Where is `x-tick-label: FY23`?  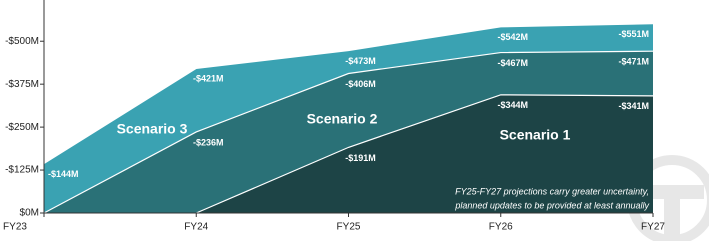 x-tick-label: FY23 is located at coordinates (15, 227).